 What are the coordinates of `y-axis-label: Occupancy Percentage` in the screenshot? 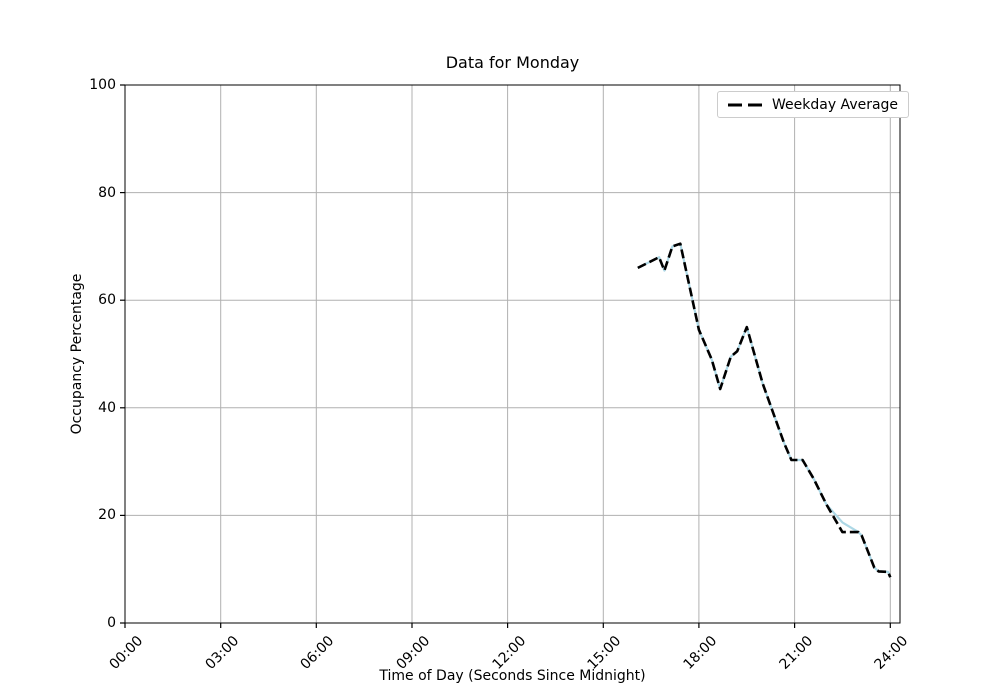 It's located at (77, 354).